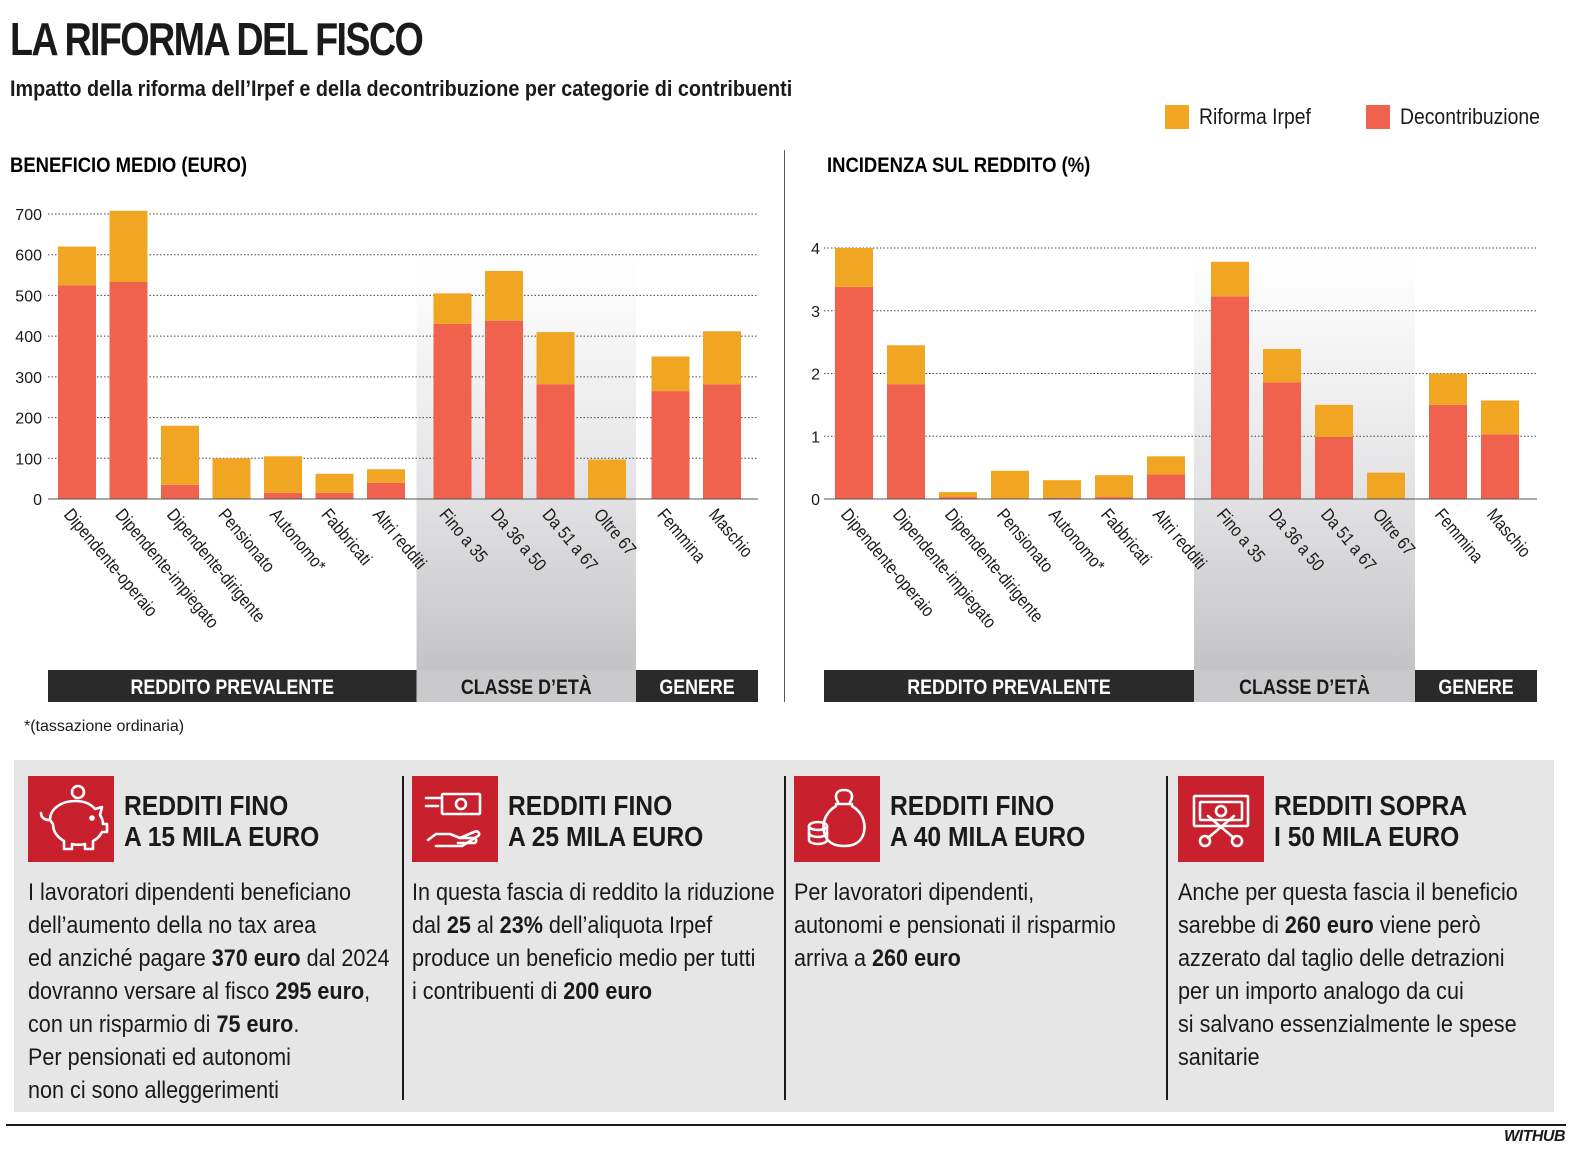 The width and height of the screenshot is (1577, 1156). What do you see at coordinates (1363, 991) in the screenshot?
I see `info-text-line: per un importo analogo da cui` at bounding box center [1363, 991].